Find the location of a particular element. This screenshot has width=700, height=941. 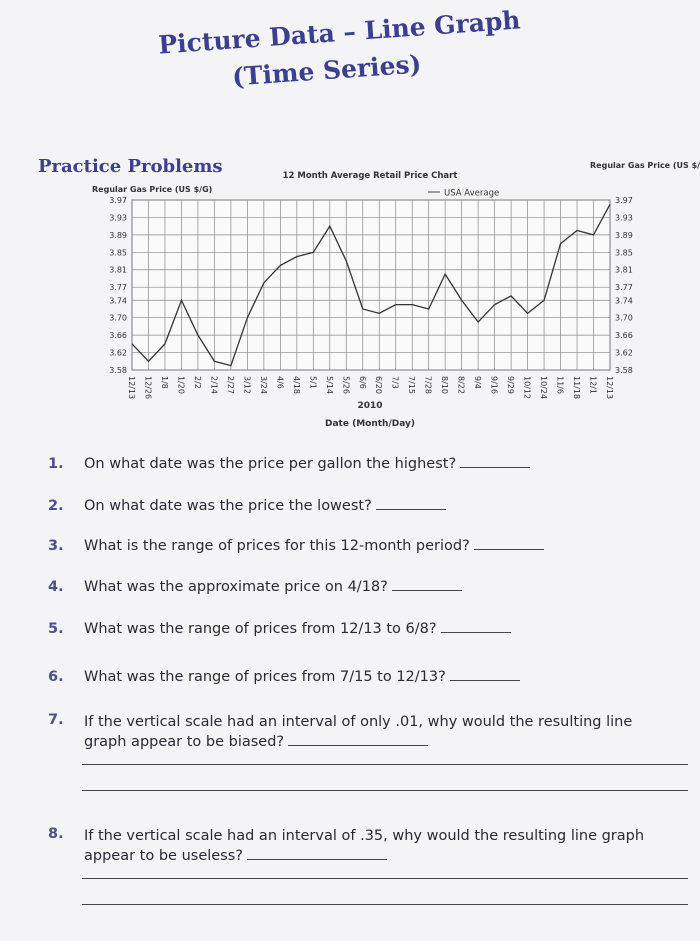

x-tick-label: 5/26 is located at coordinates (345, 385).